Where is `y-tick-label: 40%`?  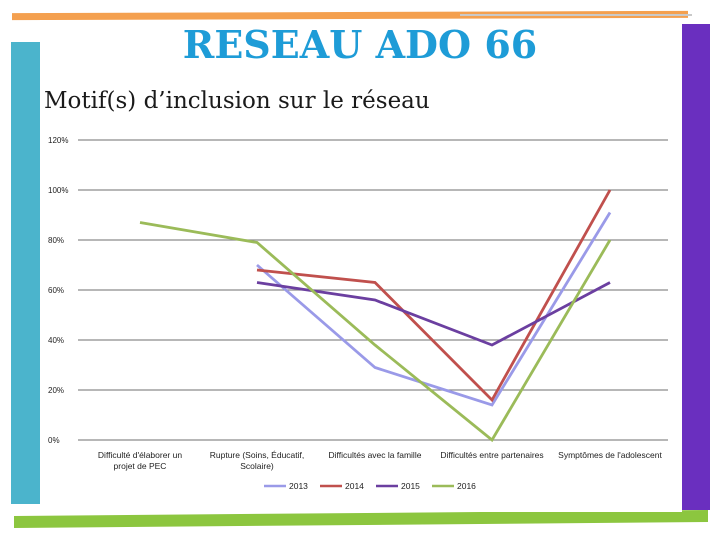
y-tick-label: 40% is located at coordinates (56, 340).